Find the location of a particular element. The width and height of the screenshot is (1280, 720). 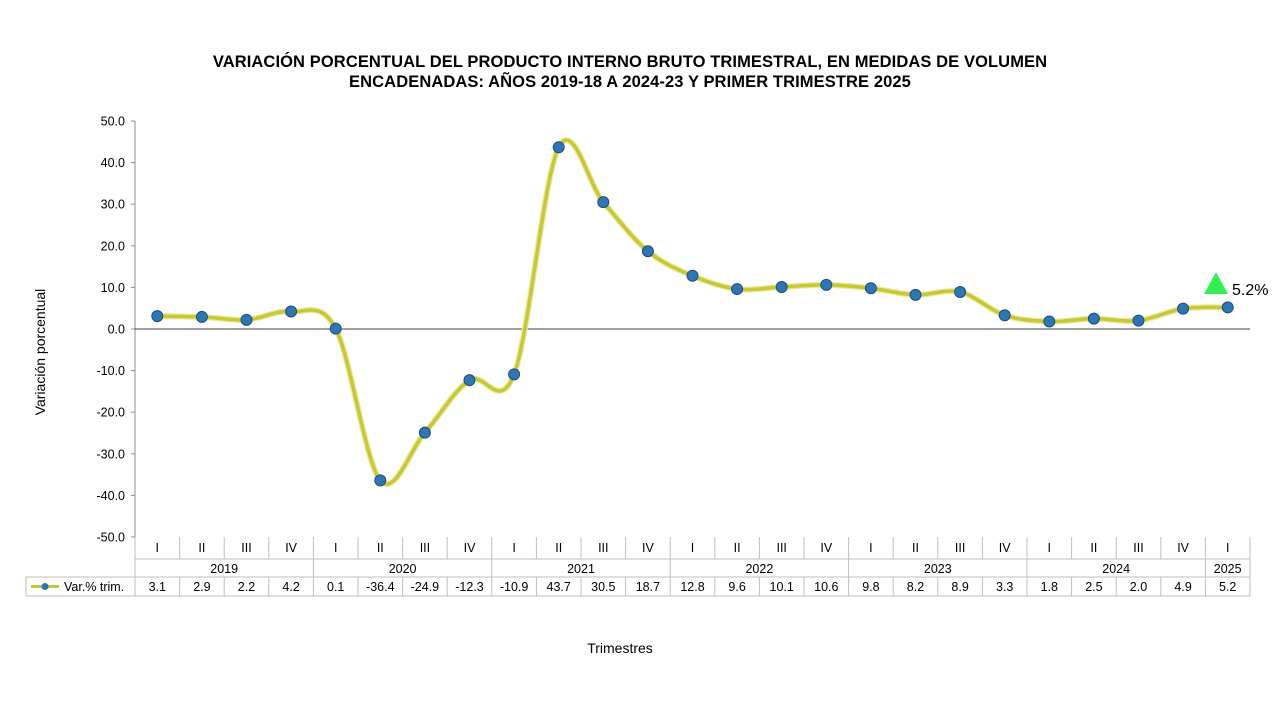

value-cell: 1.8 is located at coordinates (1049, 587).